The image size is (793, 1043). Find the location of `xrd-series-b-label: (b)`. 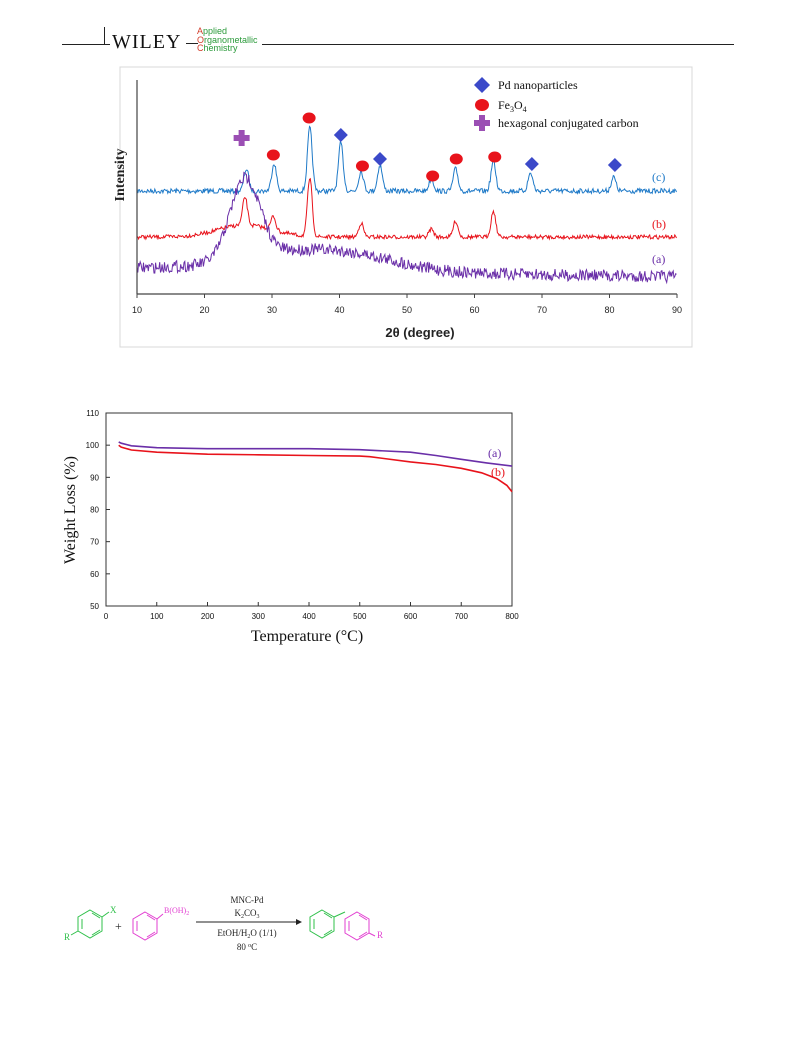

xrd-series-b-label: (b) is located at coordinates (659, 224).